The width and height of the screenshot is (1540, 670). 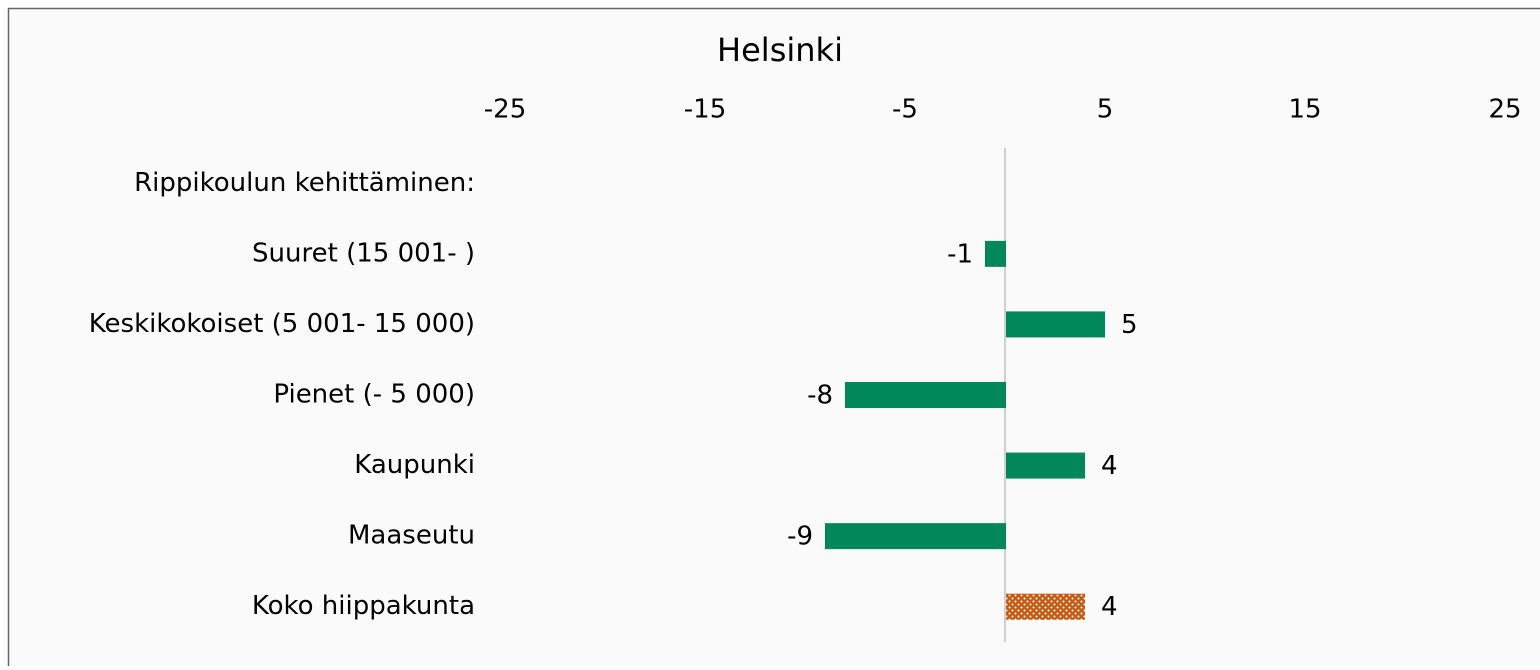 What do you see at coordinates (960, 254) in the screenshot?
I see `data-label: -1` at bounding box center [960, 254].